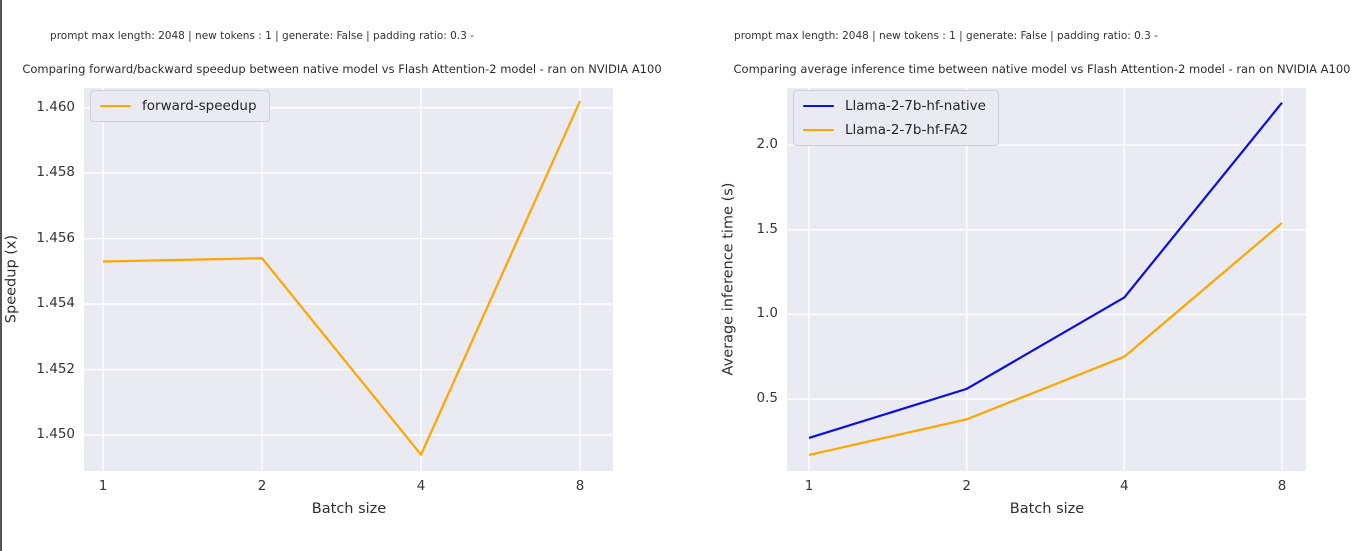  I want to click on legend-item: Llama-2-7b-hf-native, so click(894, 106).